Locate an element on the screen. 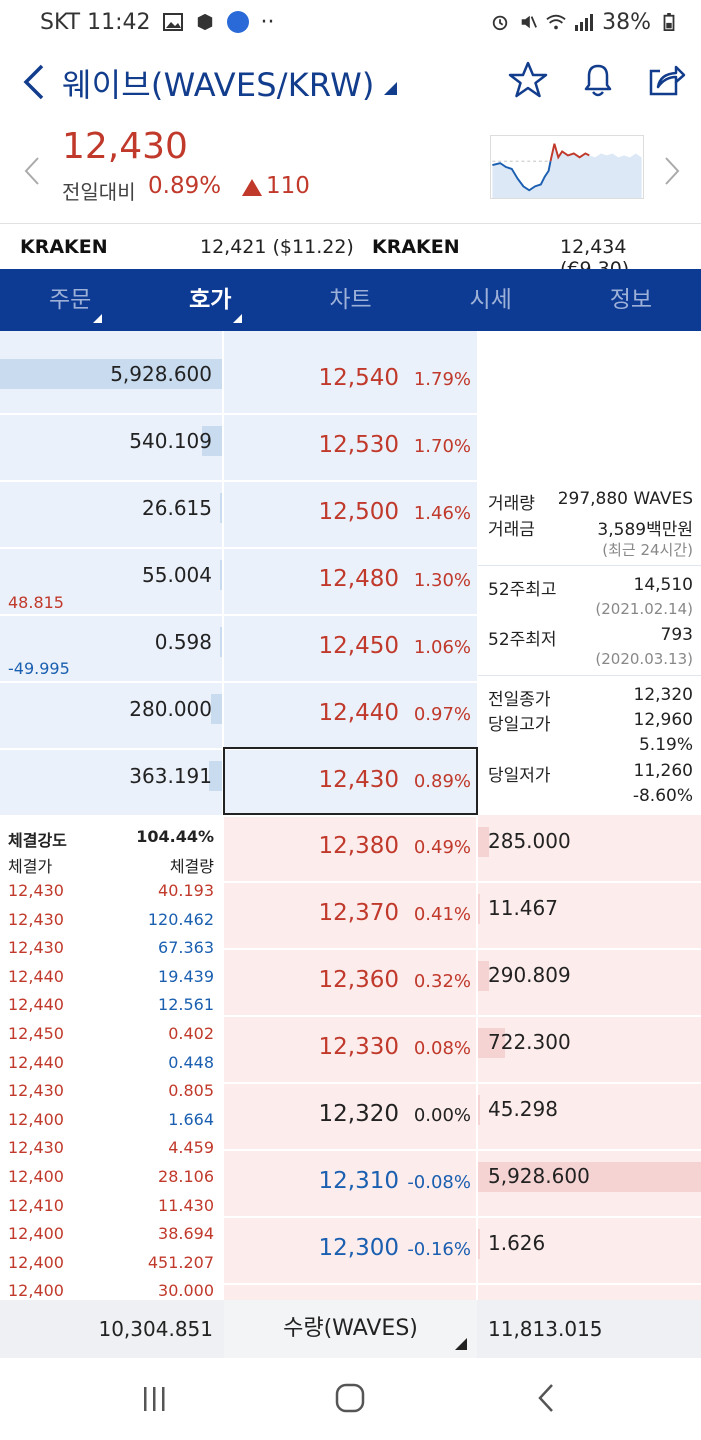 Image resolution: width=701 pixels, height=1440 pixels. prev-close-label: 전일종가 is located at coordinates (519, 700).